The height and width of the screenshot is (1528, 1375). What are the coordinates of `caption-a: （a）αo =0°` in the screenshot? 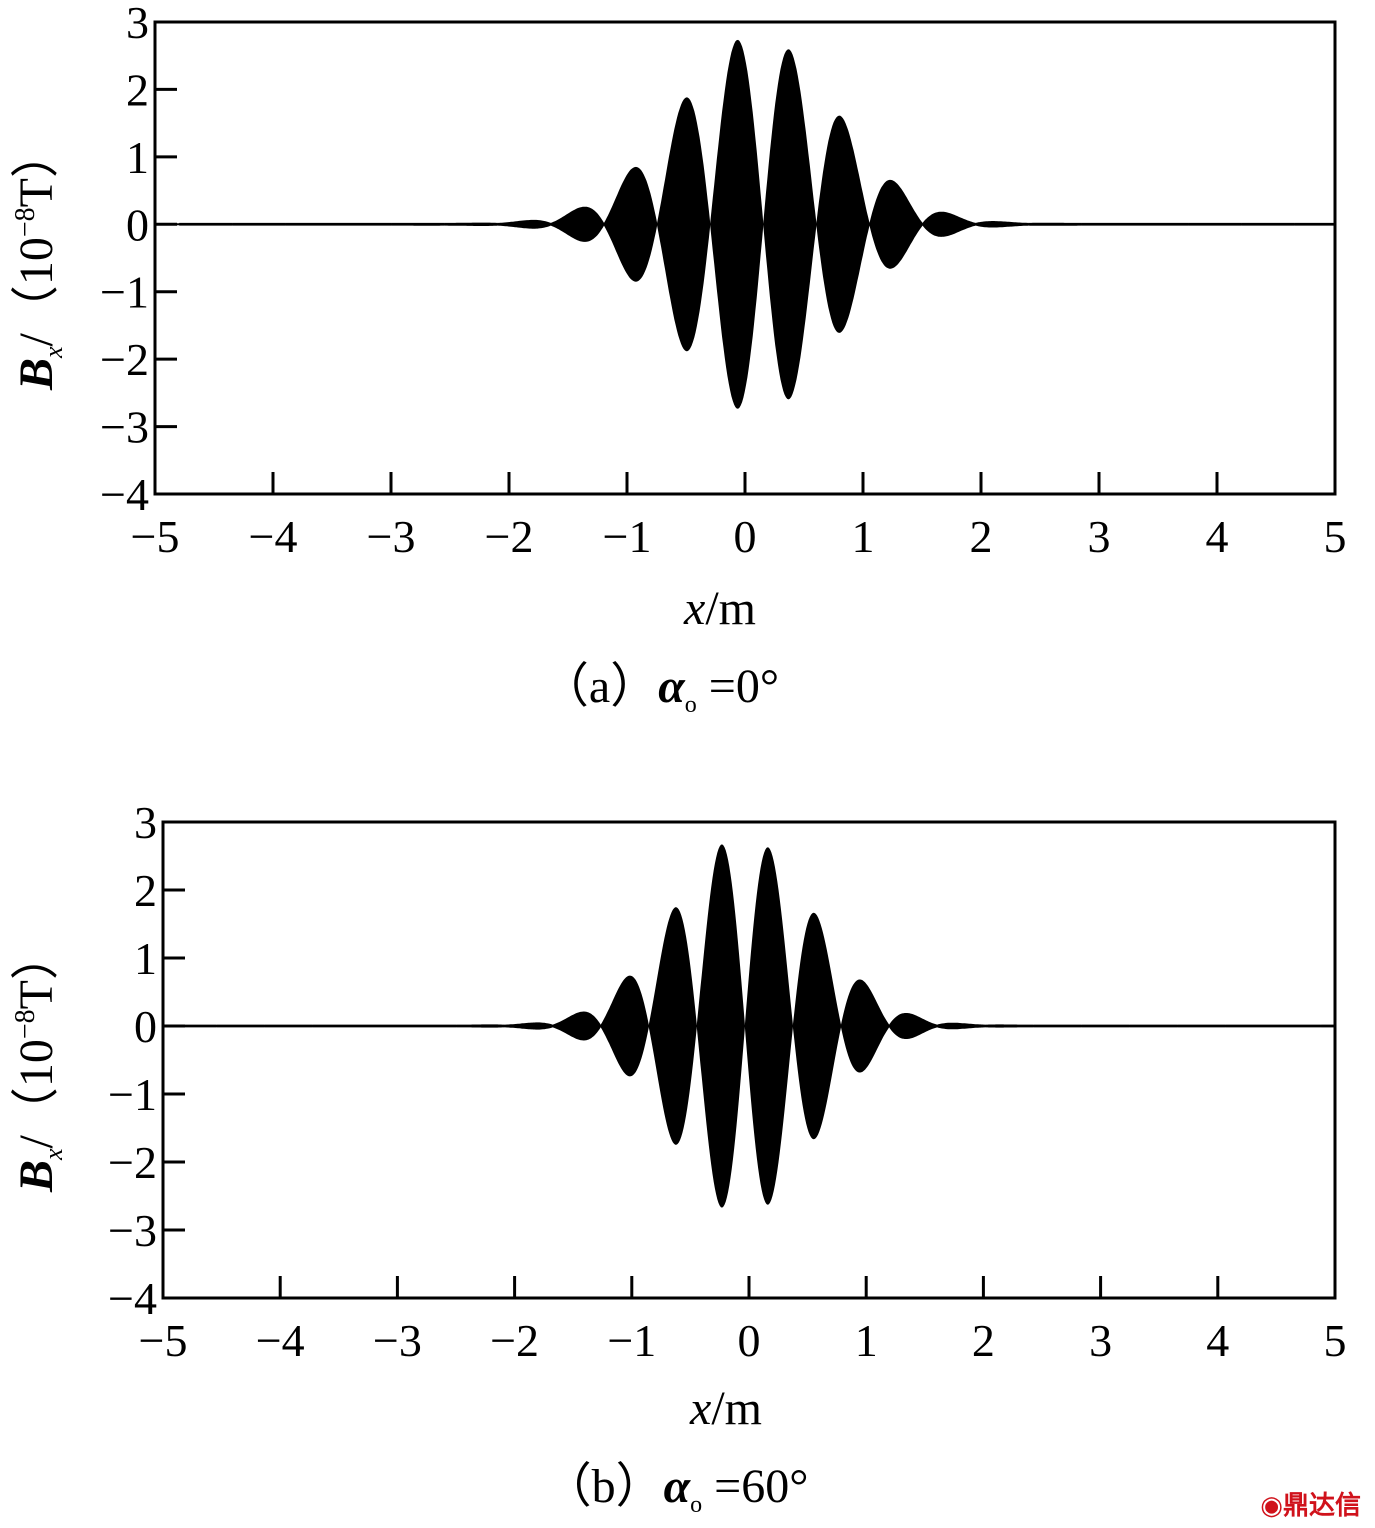 It's located at (660, 689).